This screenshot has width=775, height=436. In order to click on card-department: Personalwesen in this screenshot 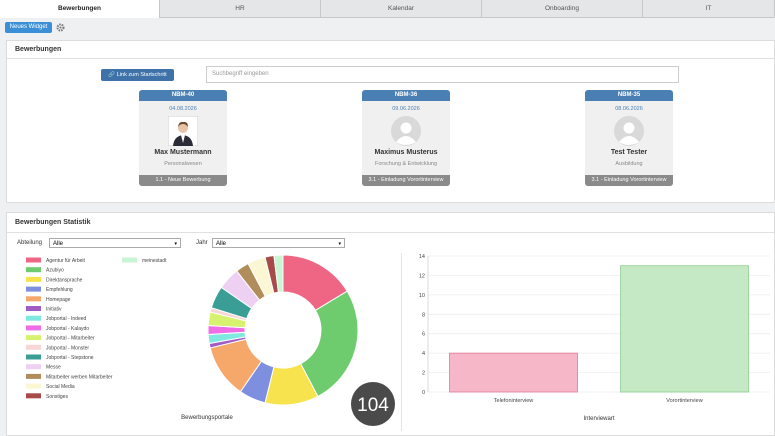, I will do `click(183, 164)`.